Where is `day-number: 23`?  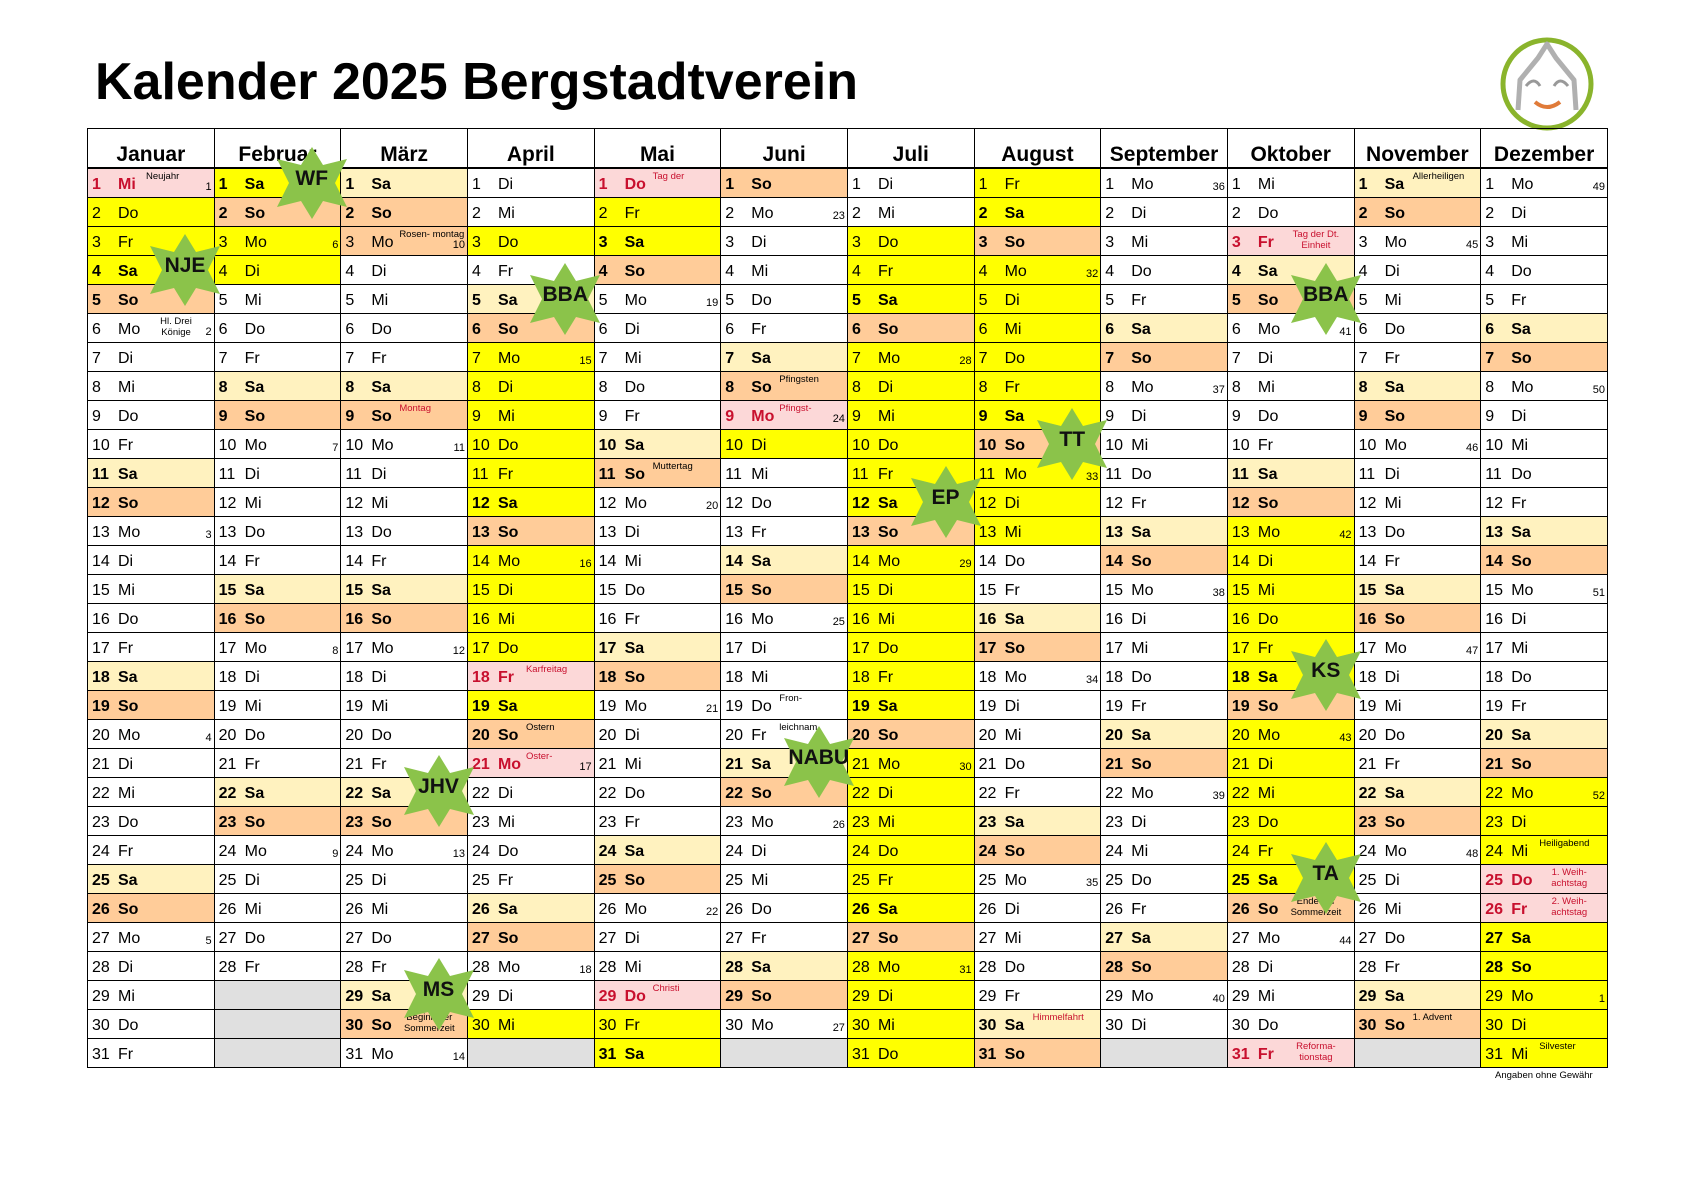
day-number: 23 is located at coordinates (480, 822).